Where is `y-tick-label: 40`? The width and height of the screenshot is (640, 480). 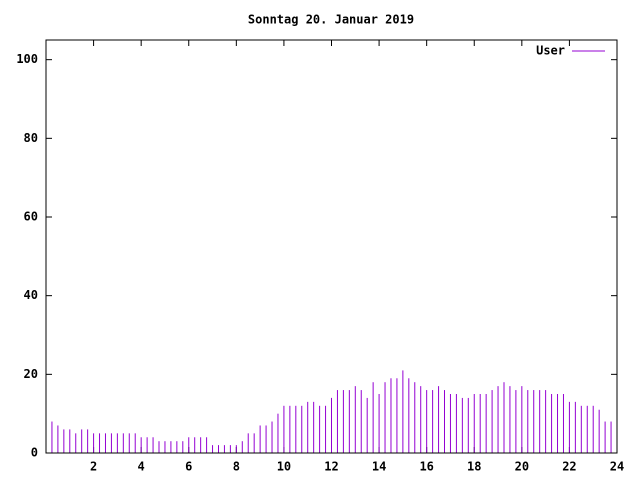
y-tick-label: 40 is located at coordinates (31, 295).